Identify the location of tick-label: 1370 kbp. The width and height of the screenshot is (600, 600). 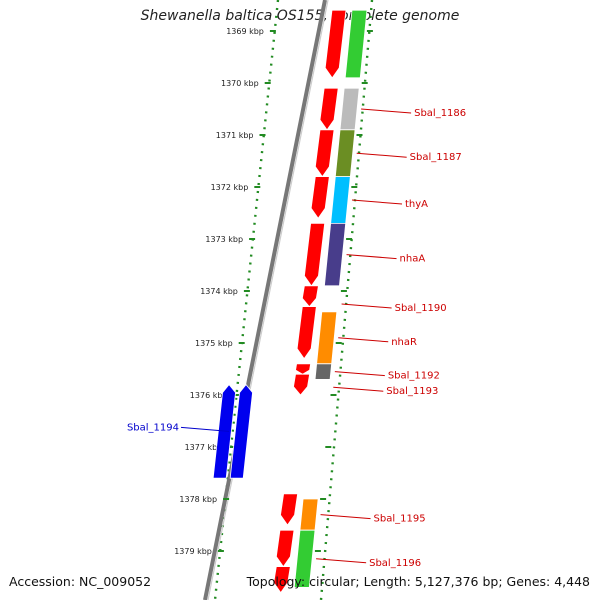
(240, 83).